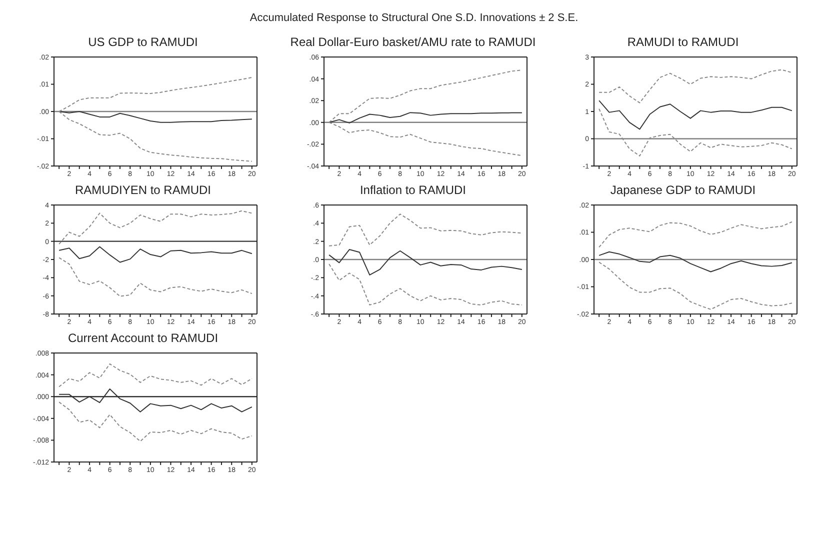 This screenshot has width=828, height=554. I want to click on chart-title: RAMUDIYEN to RAMUDI, so click(142, 190).